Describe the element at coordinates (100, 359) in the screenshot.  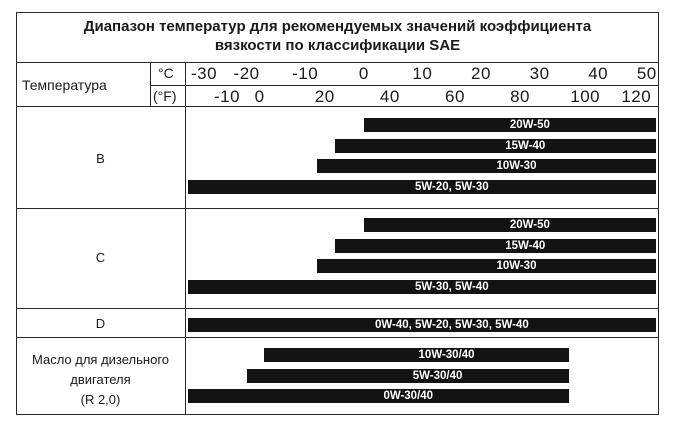
I see `diesel-label-line-1: Масло для дизельного` at that location.